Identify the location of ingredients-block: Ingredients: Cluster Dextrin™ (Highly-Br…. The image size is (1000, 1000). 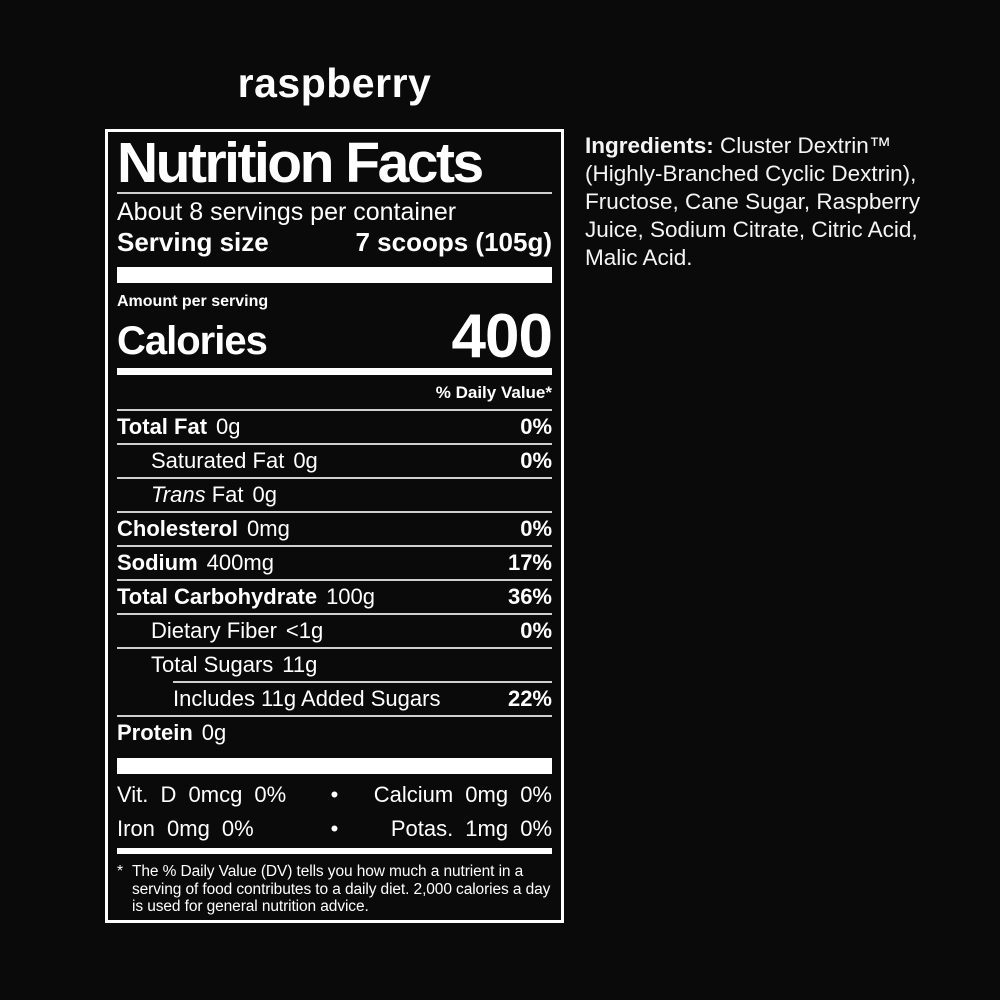
(760, 202).